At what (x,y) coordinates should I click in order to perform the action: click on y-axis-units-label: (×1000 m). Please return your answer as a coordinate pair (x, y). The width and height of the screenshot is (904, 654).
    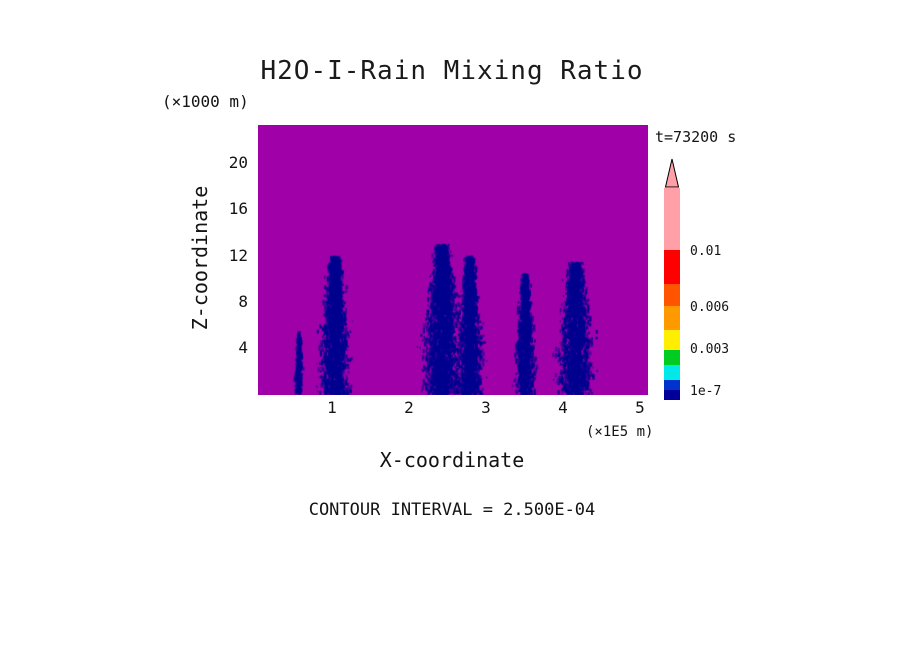
    Looking at the image, I should click on (205, 101).